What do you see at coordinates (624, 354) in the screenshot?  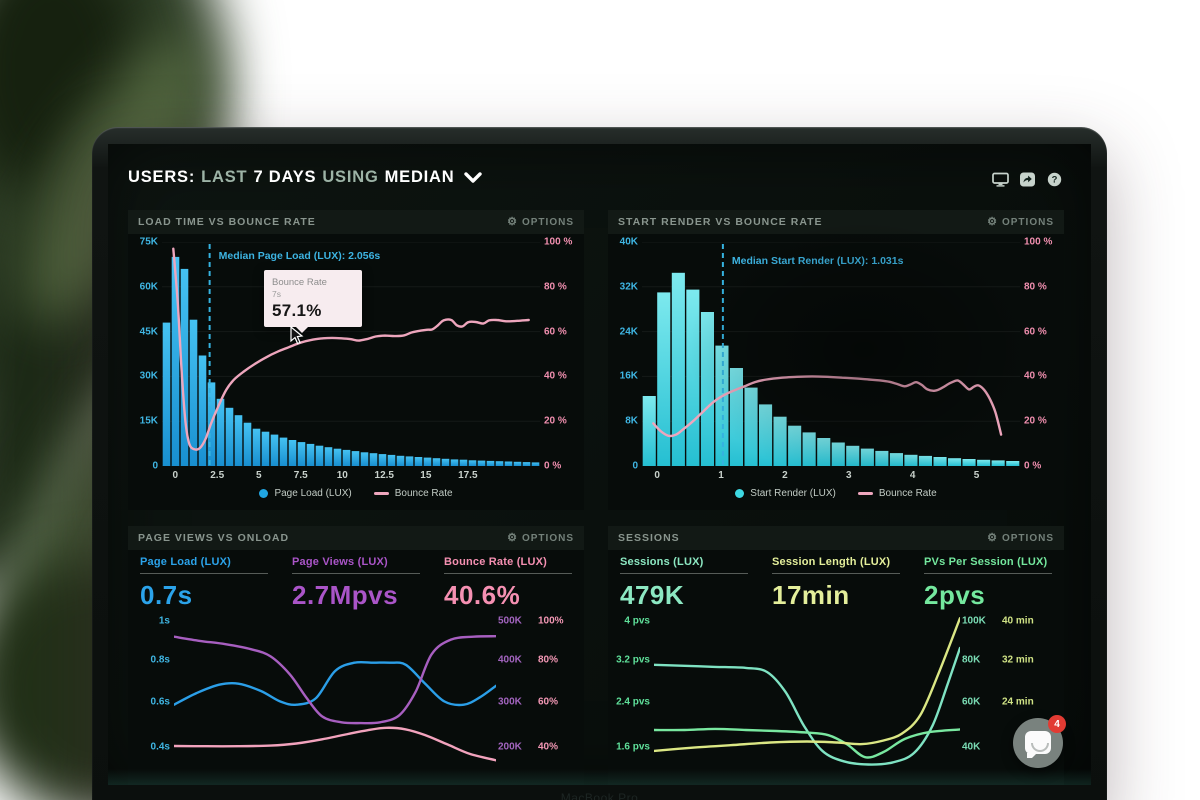 I see `y-axis-left: 40K 32K 24K 16K 8K 0` at bounding box center [624, 354].